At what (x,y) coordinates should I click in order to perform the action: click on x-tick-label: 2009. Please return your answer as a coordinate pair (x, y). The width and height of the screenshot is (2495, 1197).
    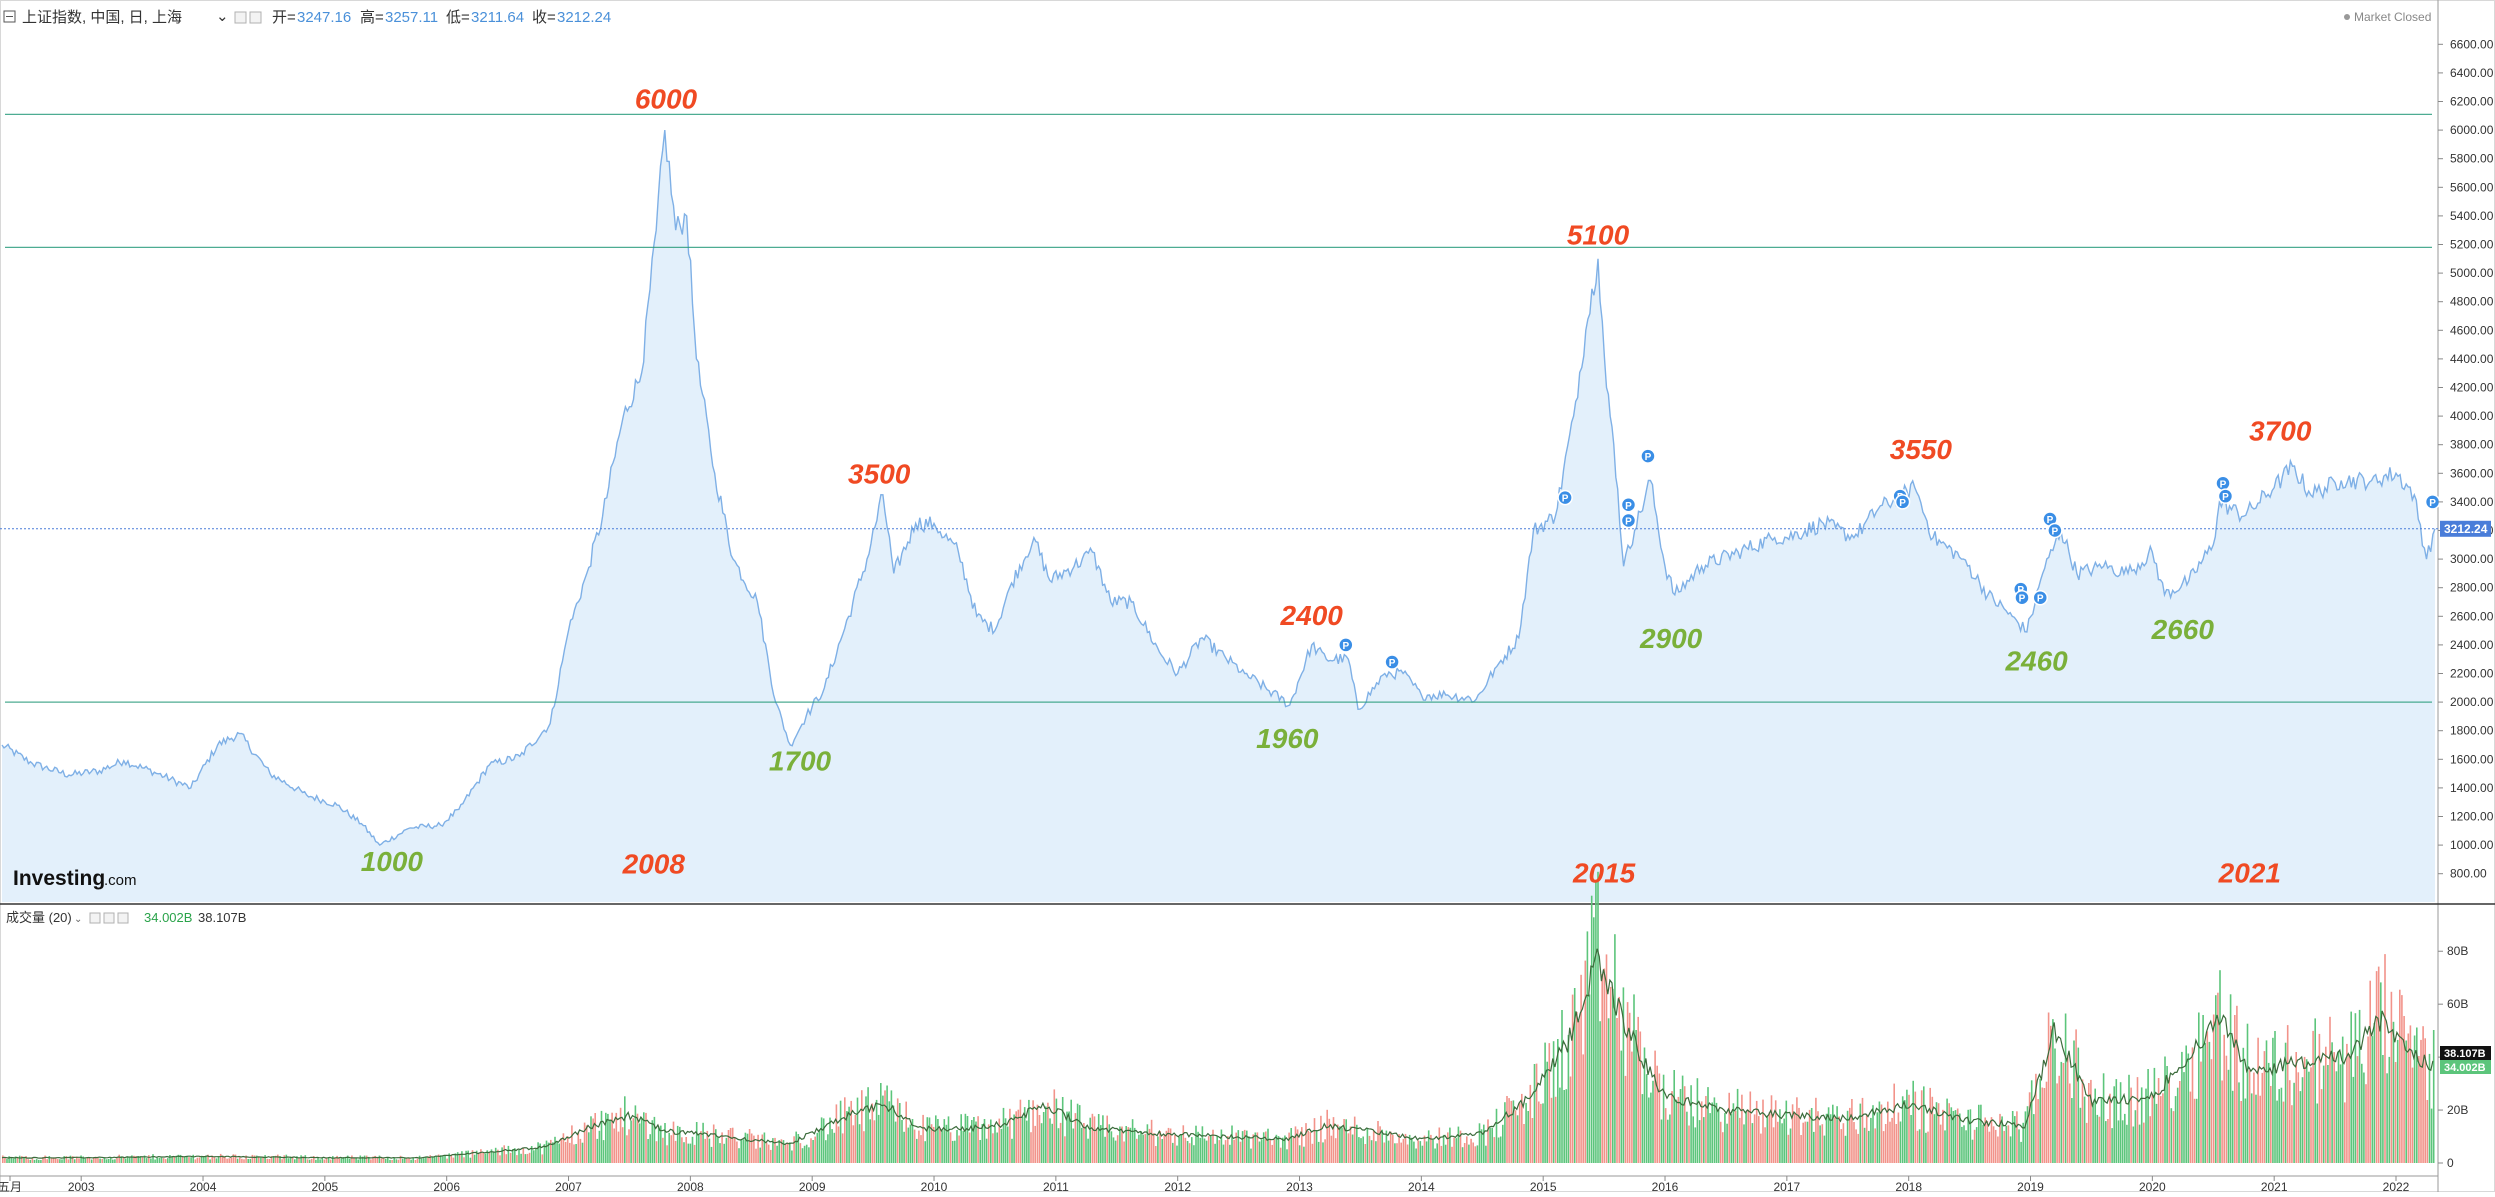
    Looking at the image, I should click on (812, 1186).